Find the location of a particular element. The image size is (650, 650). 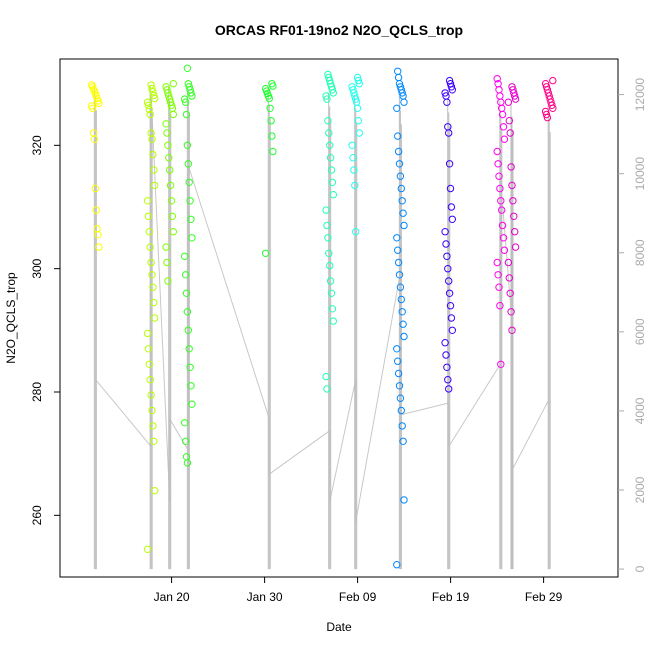

altitude-connector is located at coordinates (378, 397).